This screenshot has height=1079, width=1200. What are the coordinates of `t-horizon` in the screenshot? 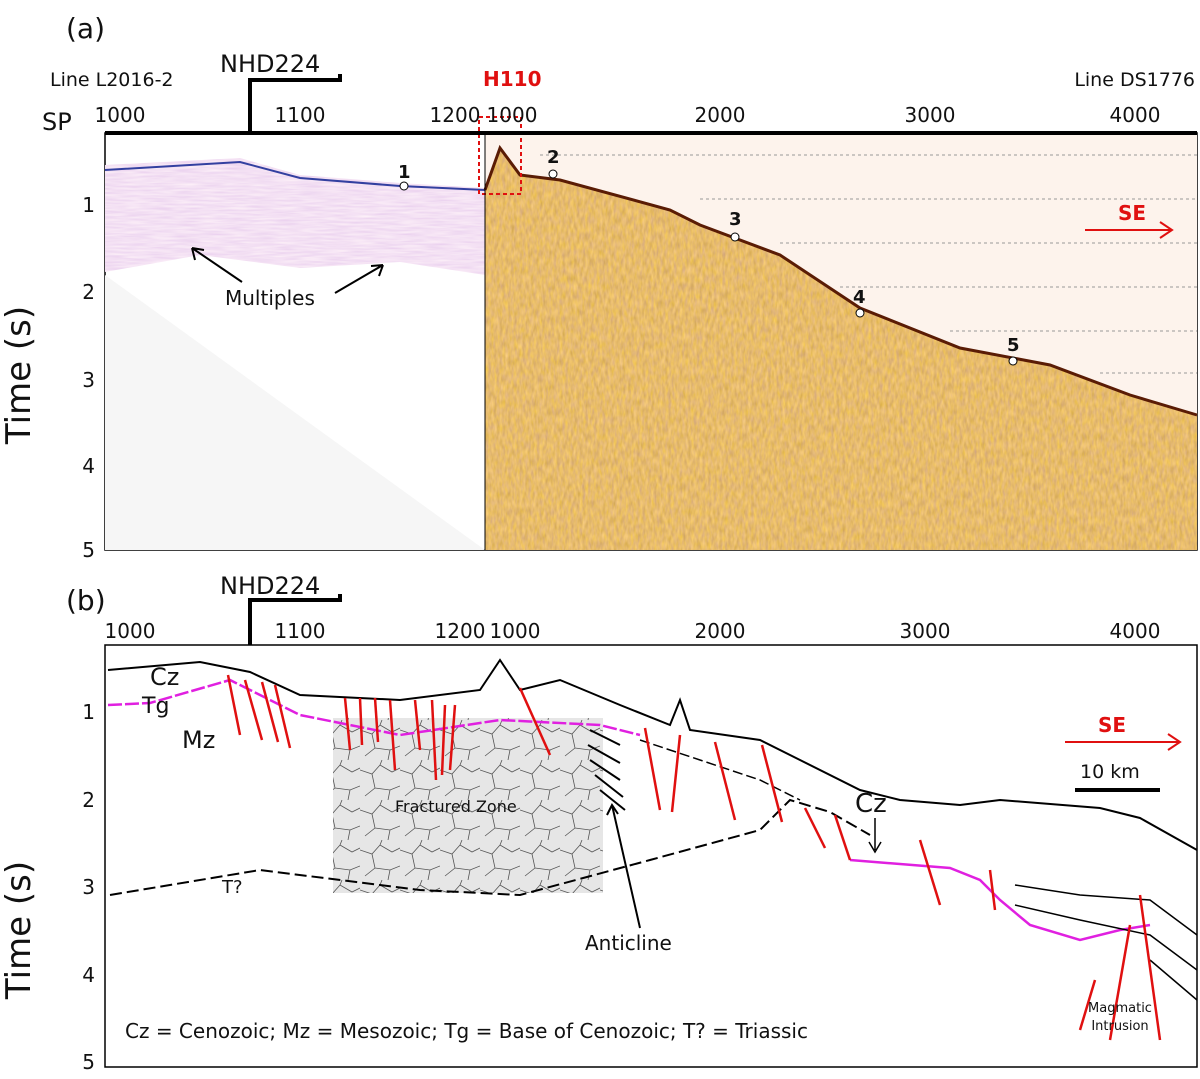 It's located at (490, 847).